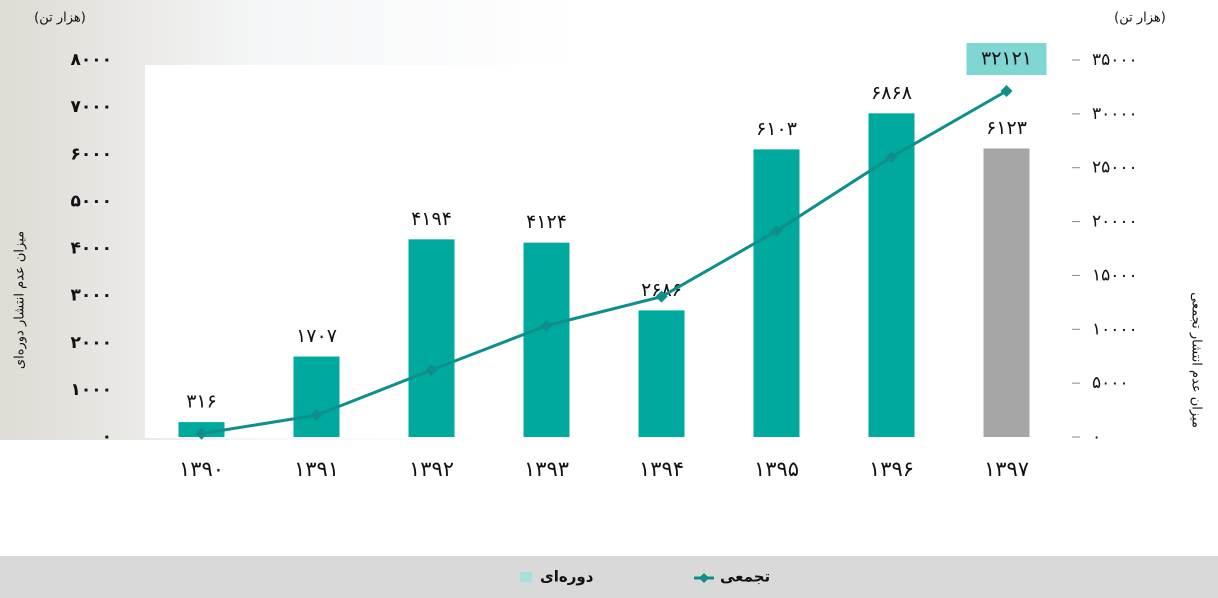 The image size is (1218, 598). Describe the element at coordinates (1115, 329) in the screenshot. I see `y2-tick-label: ۱۰۰۰۰` at that location.